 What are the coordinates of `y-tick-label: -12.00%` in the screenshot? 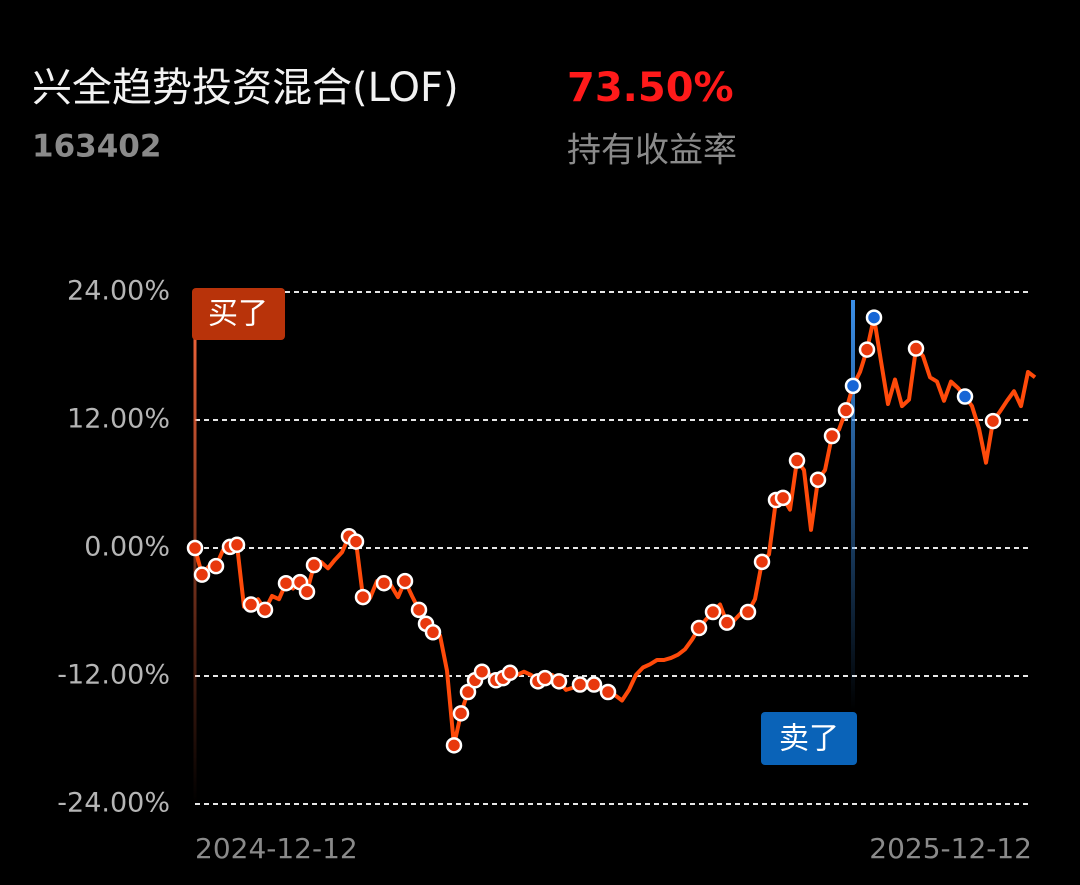 It's located at (113, 675).